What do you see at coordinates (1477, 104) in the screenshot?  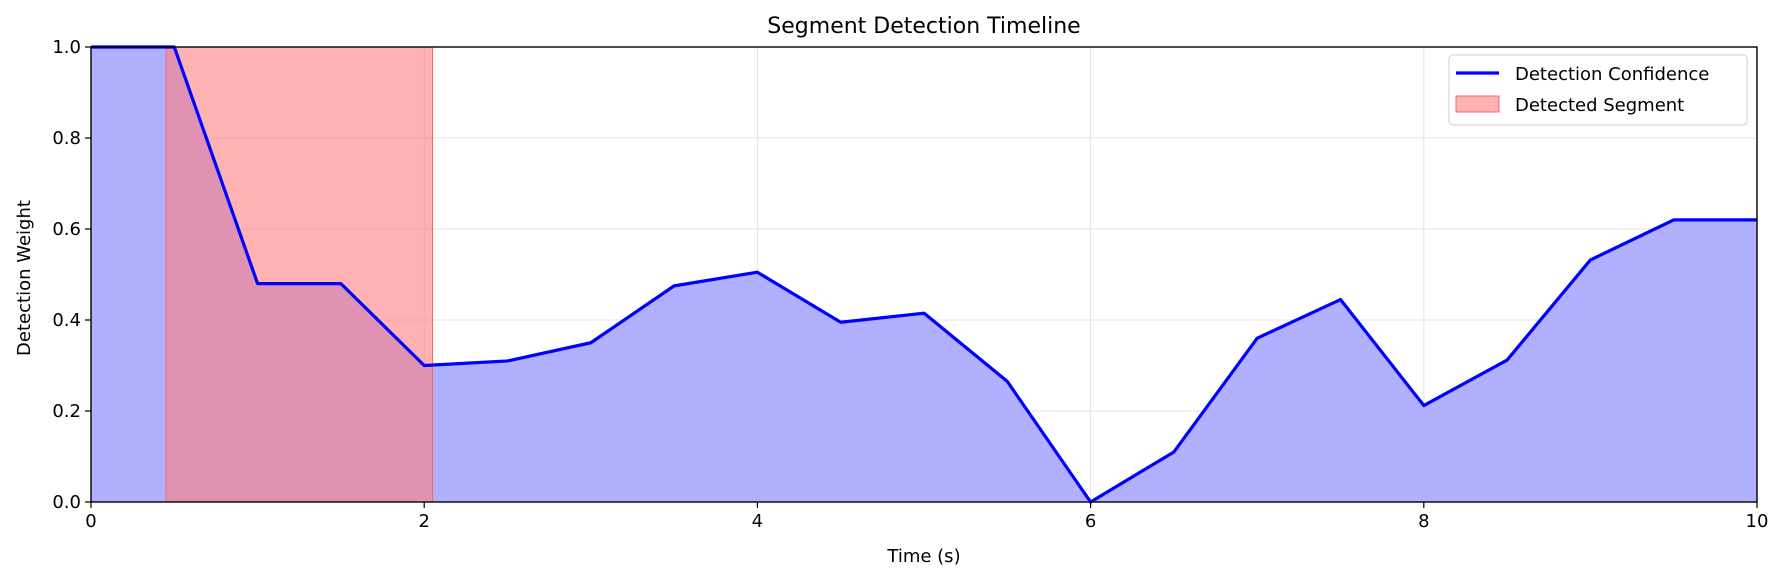 I see `legend-segment-swatch` at bounding box center [1477, 104].